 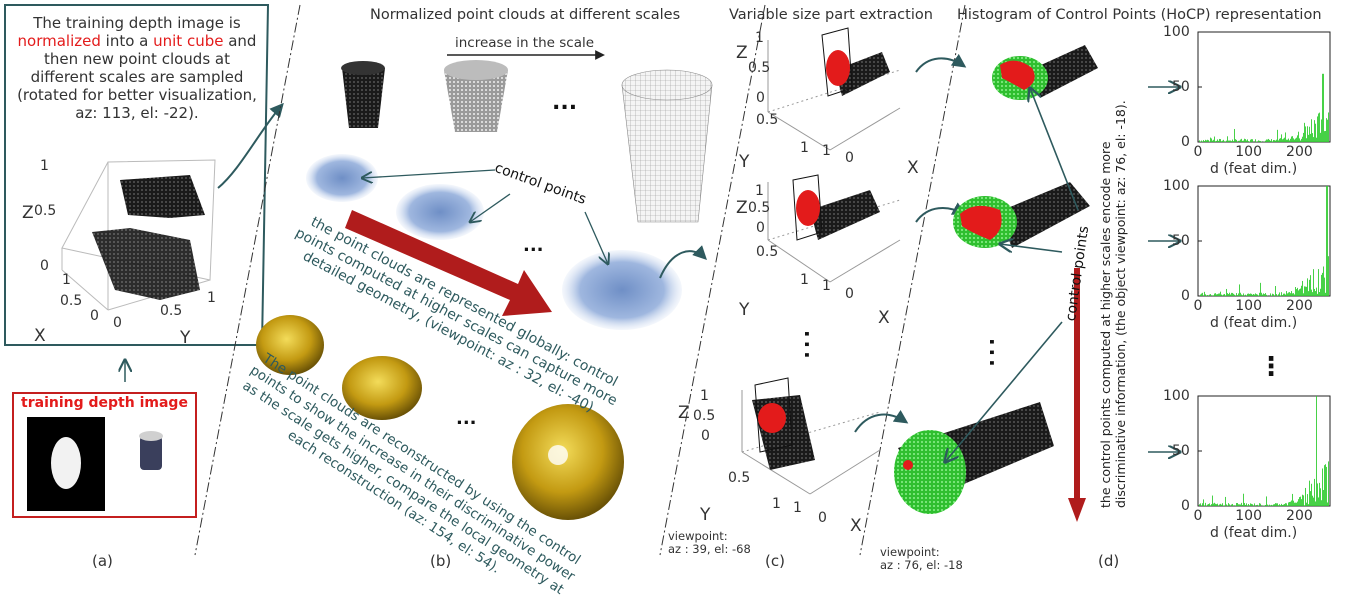 I want to click on viewpoint-c: viewpoint: az : 39, el: -68, so click(x=709, y=543).